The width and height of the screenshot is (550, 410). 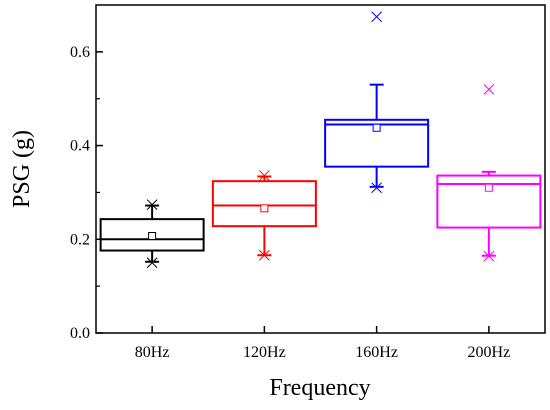 What do you see at coordinates (322, 343) in the screenshot?
I see `x-axis: 80Hz 120Hz 160Hz 200Hz` at bounding box center [322, 343].